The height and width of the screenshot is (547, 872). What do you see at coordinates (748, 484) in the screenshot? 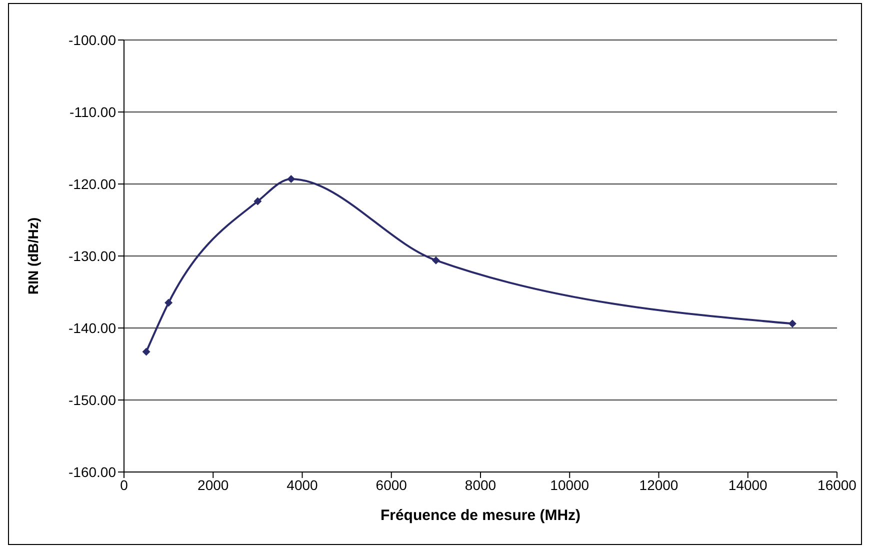
I see `x-tick-label: 14000` at bounding box center [748, 484].